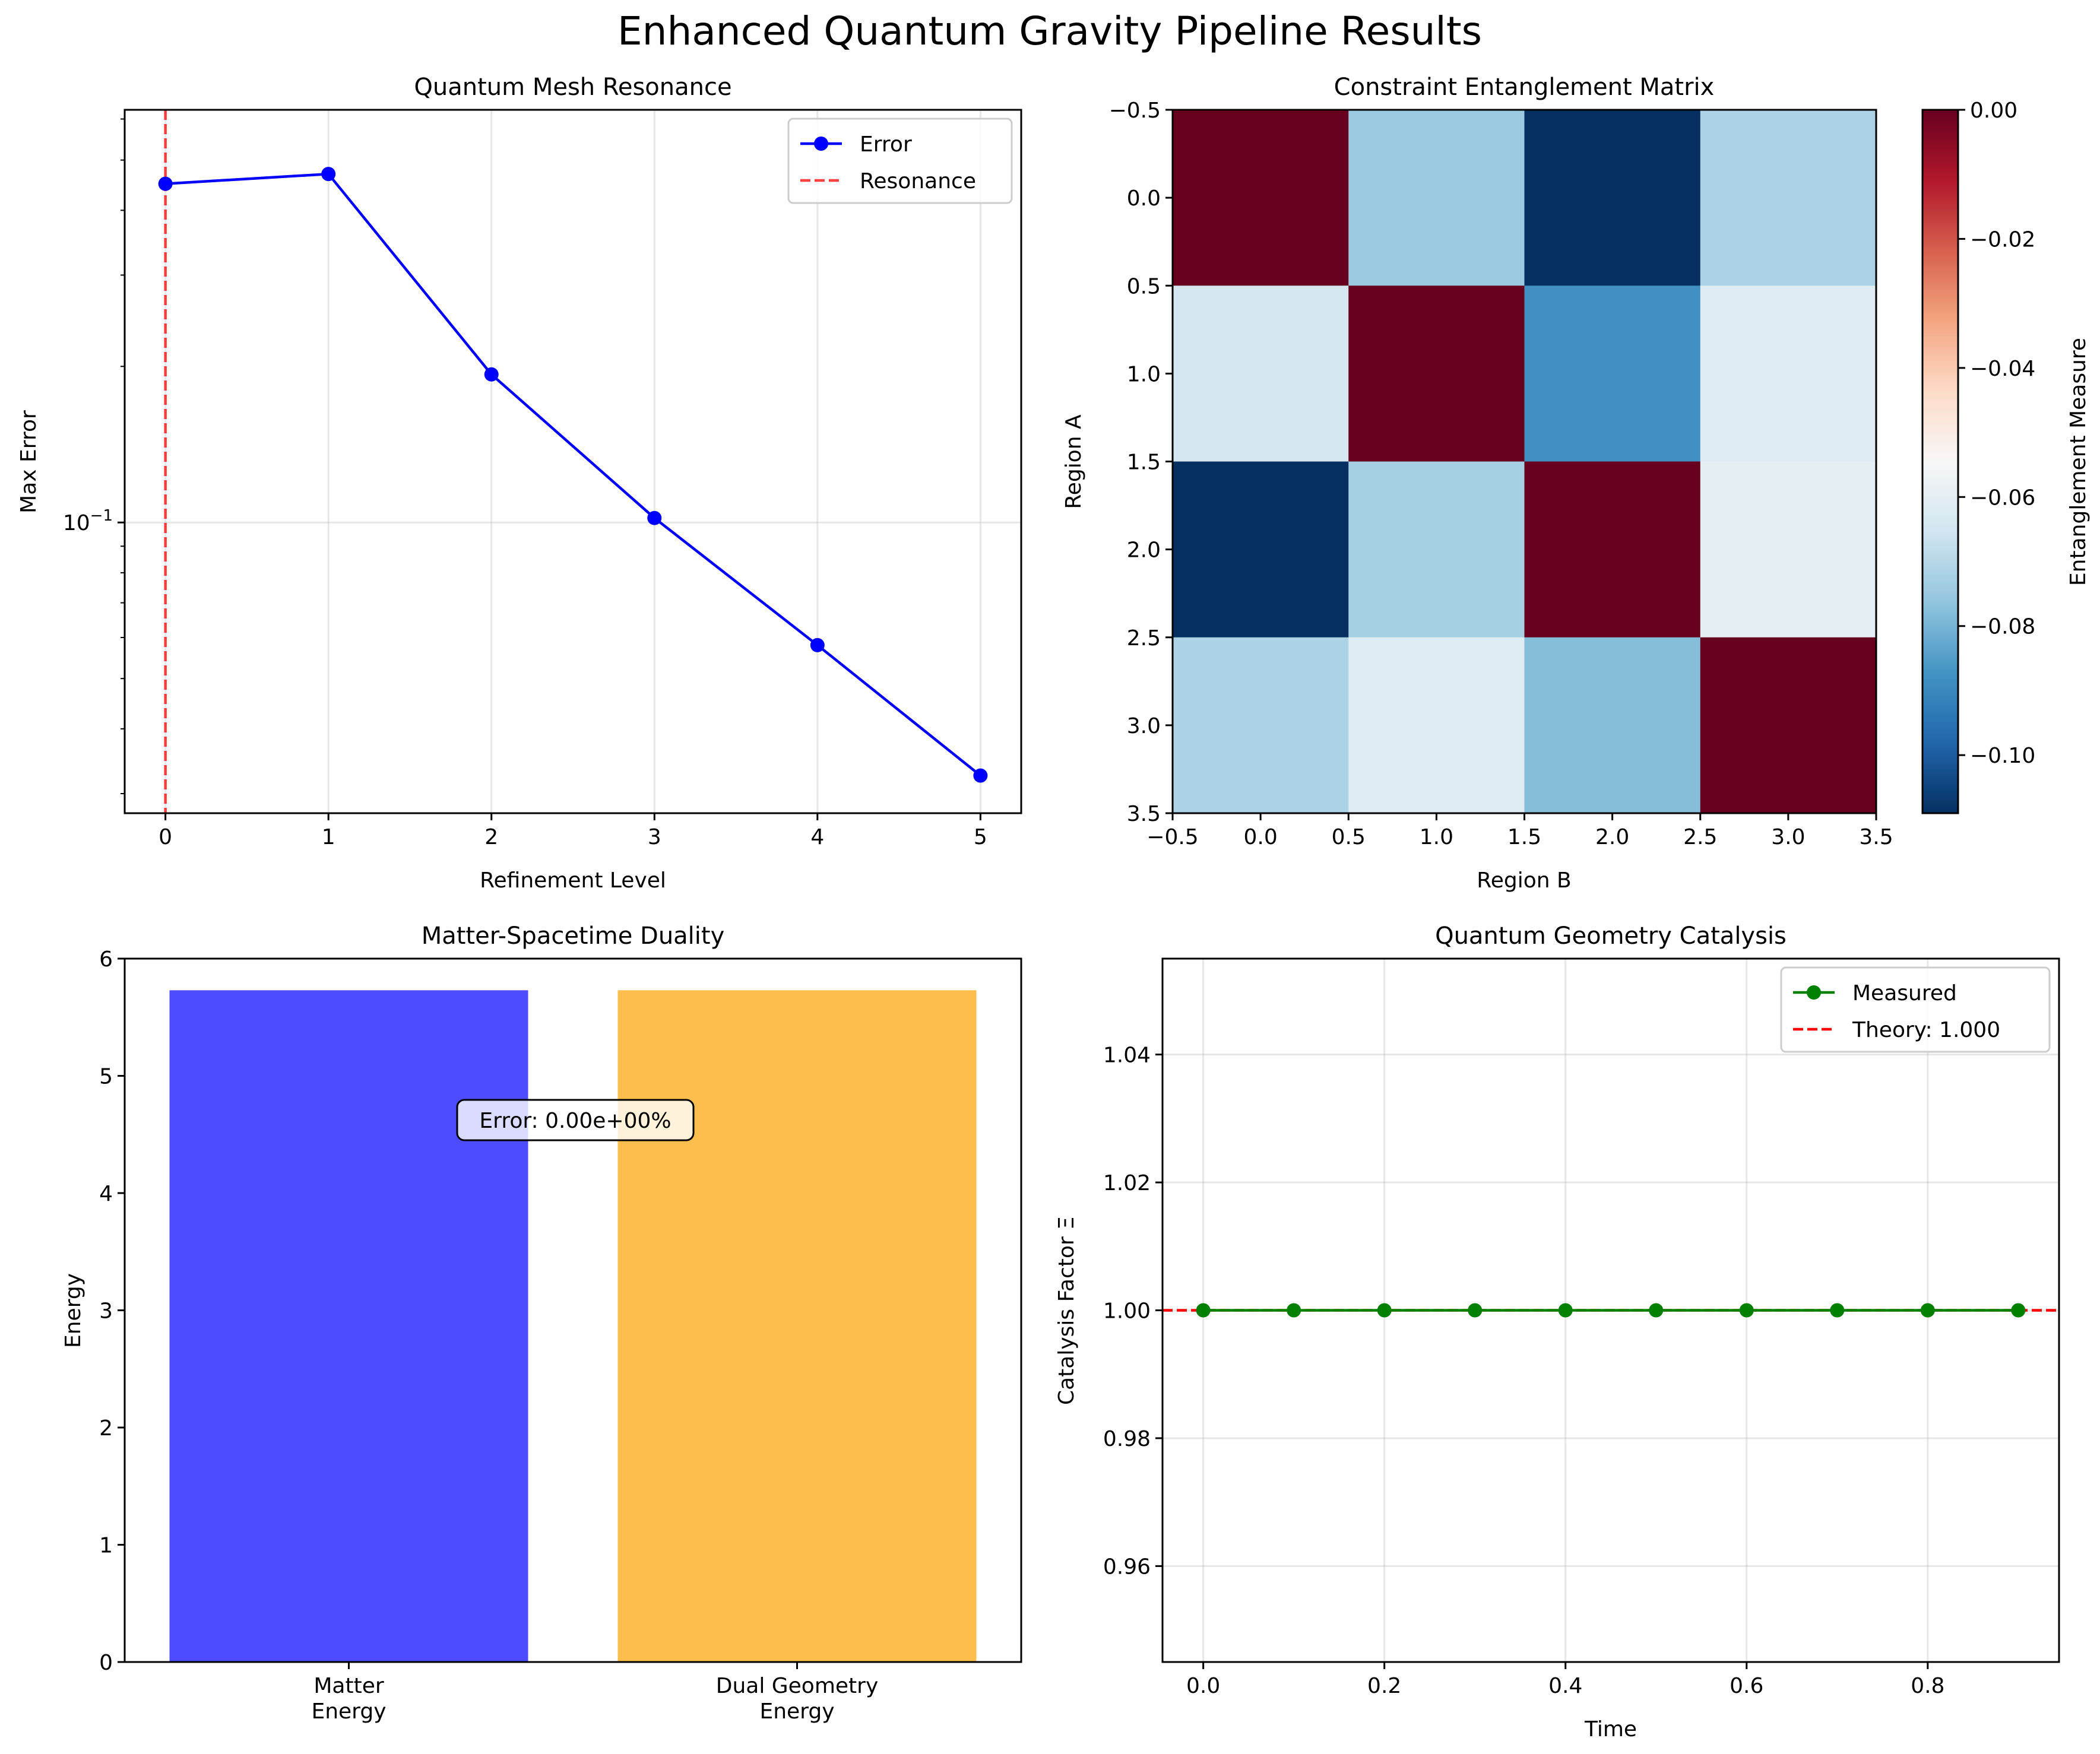  Describe the element at coordinates (1144, 286) in the screenshot. I see `y-tick-label: 0.5` at that location.